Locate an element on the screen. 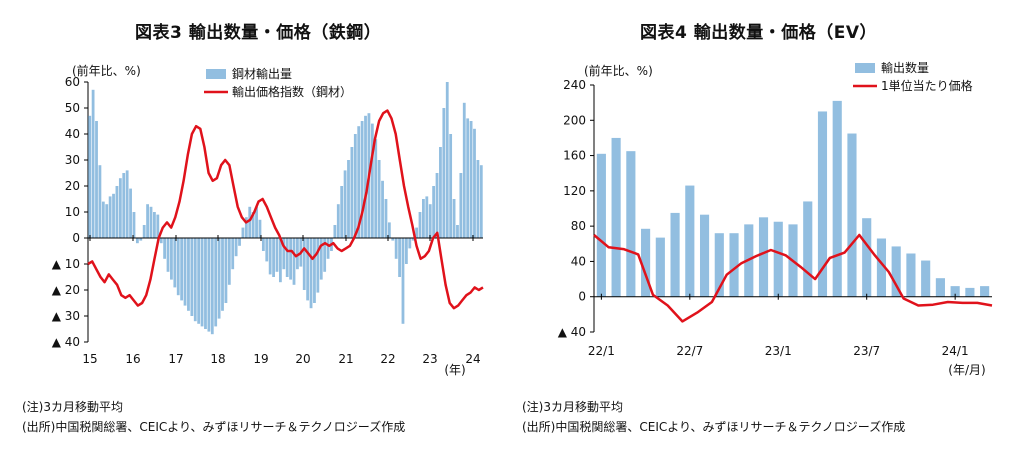 The height and width of the screenshot is (455, 1024). legend-label-volume: 輸出数量 is located at coordinates (905, 67).